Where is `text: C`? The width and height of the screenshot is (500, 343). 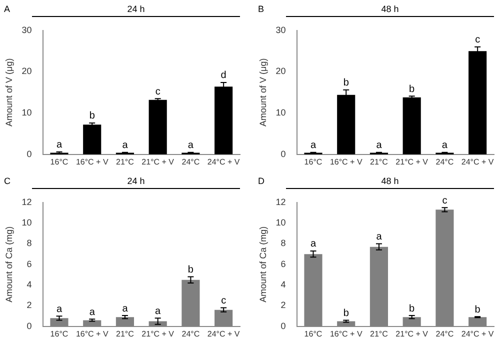 text: C is located at coordinates (7, 181).